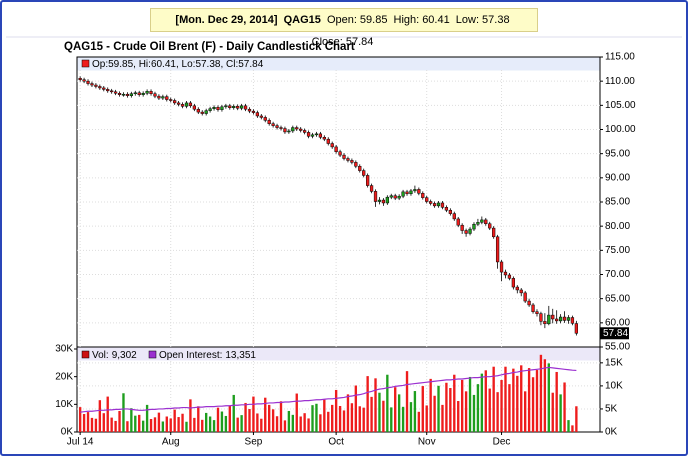 The height and width of the screenshot is (456, 688). I want to click on y-tick-label: 0K, so click(67, 432).